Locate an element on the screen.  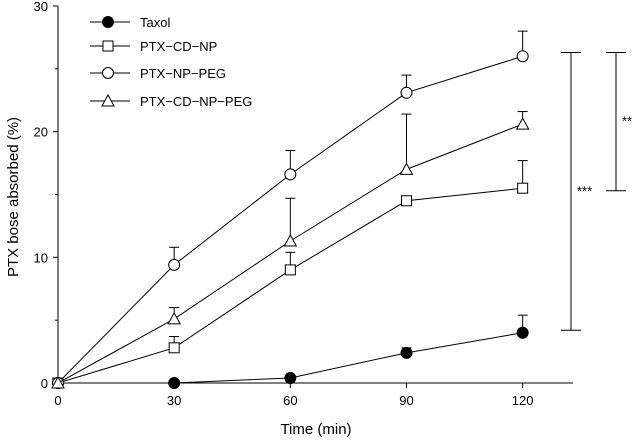
y-tick-label-20: 20 is located at coordinates (41, 132).